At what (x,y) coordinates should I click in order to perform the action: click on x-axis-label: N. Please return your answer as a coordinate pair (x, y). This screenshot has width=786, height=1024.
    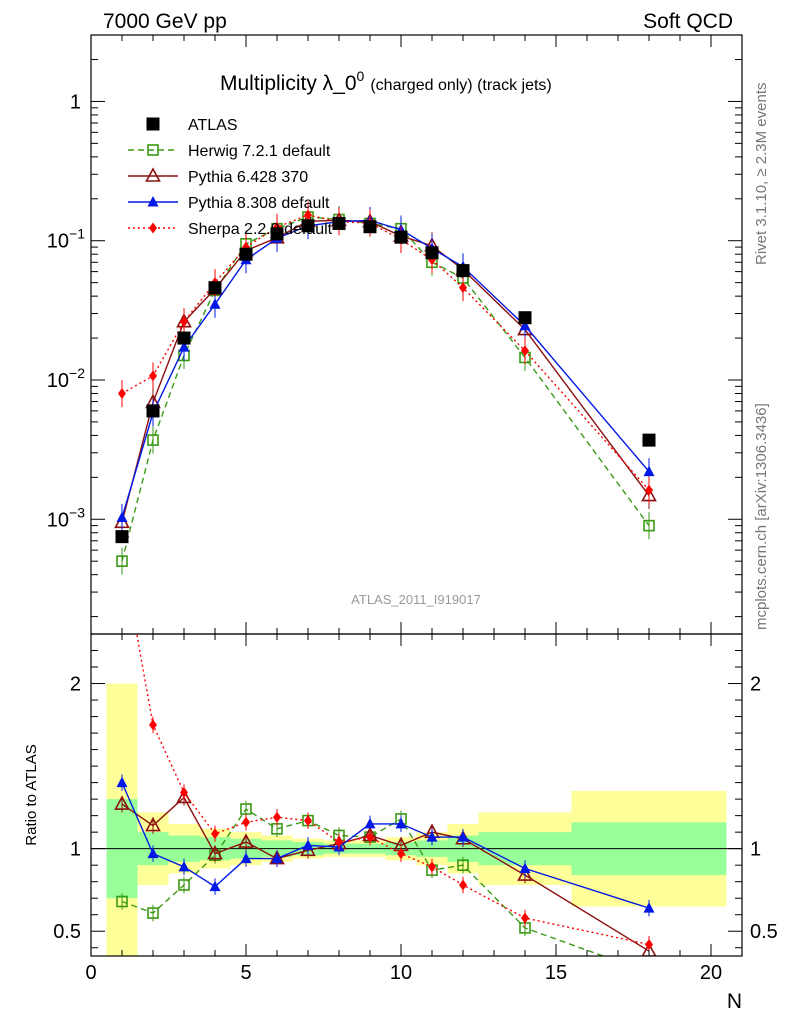
    Looking at the image, I should click on (734, 1001).